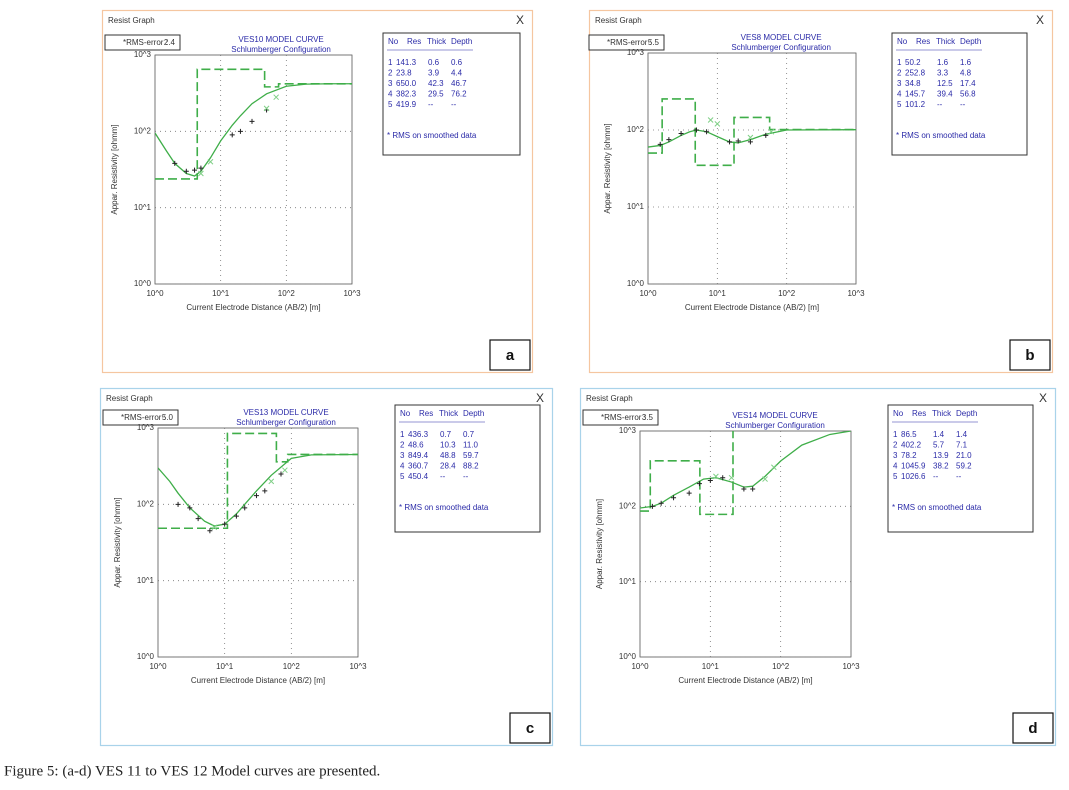 The width and height of the screenshot is (1069, 790). Describe the element at coordinates (913, 476) in the screenshot. I see `table-cell: 1026.6` at that location.